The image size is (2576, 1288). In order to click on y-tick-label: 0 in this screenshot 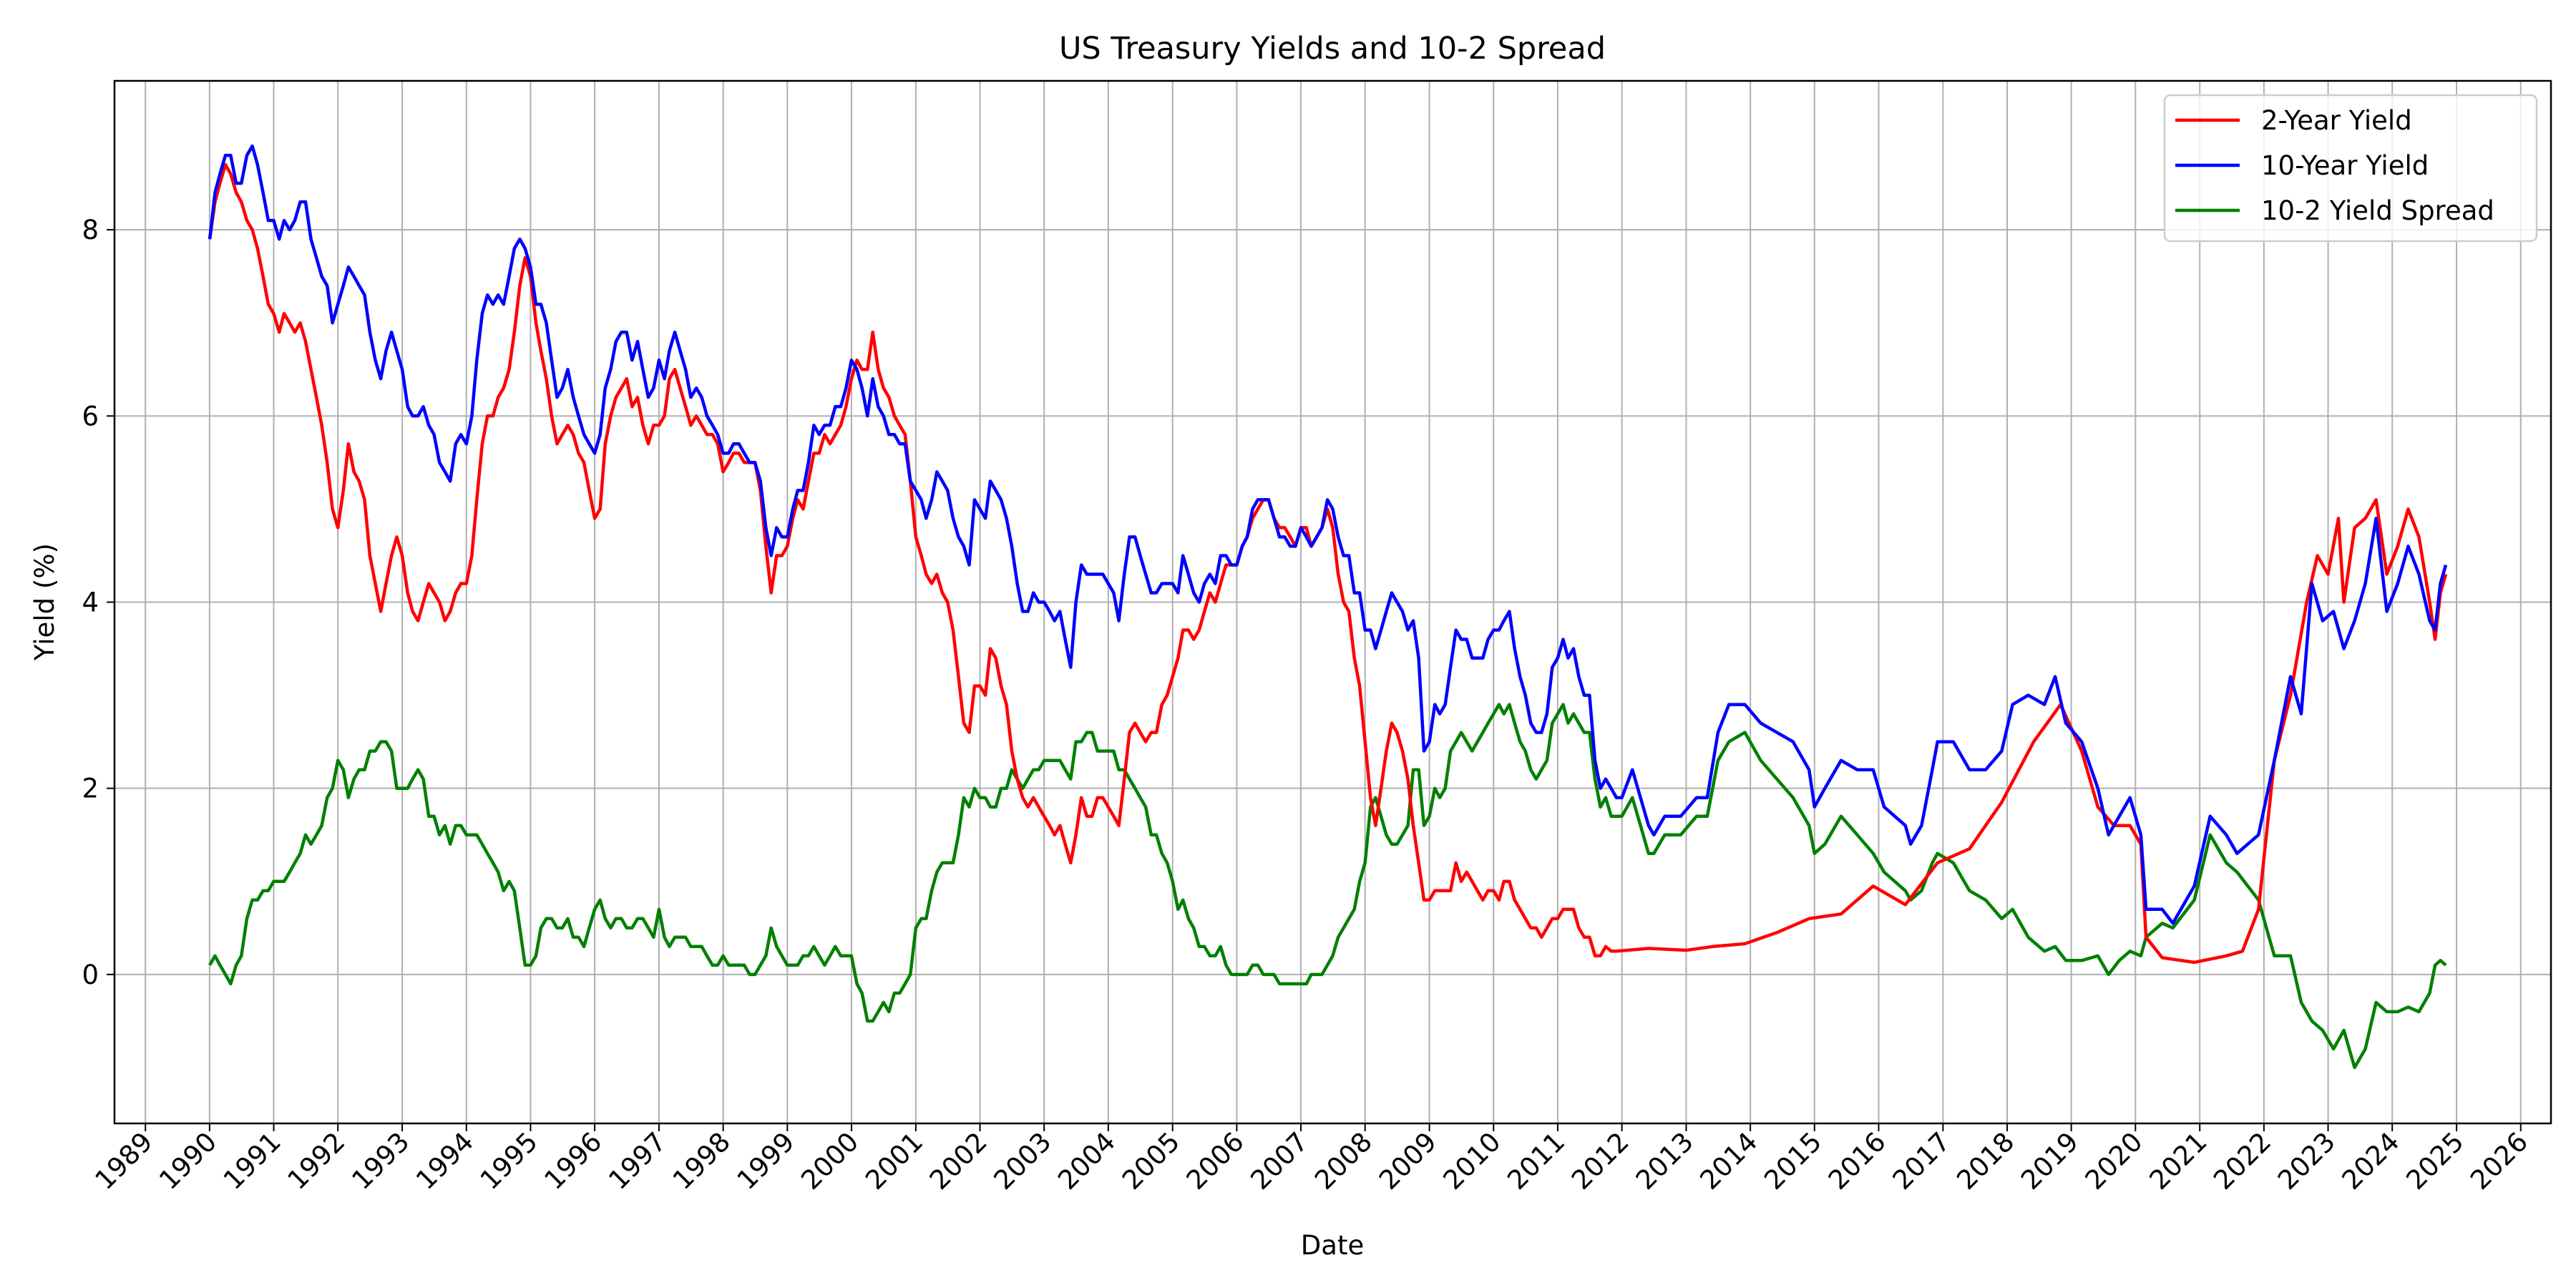, I will do `click(90, 975)`.